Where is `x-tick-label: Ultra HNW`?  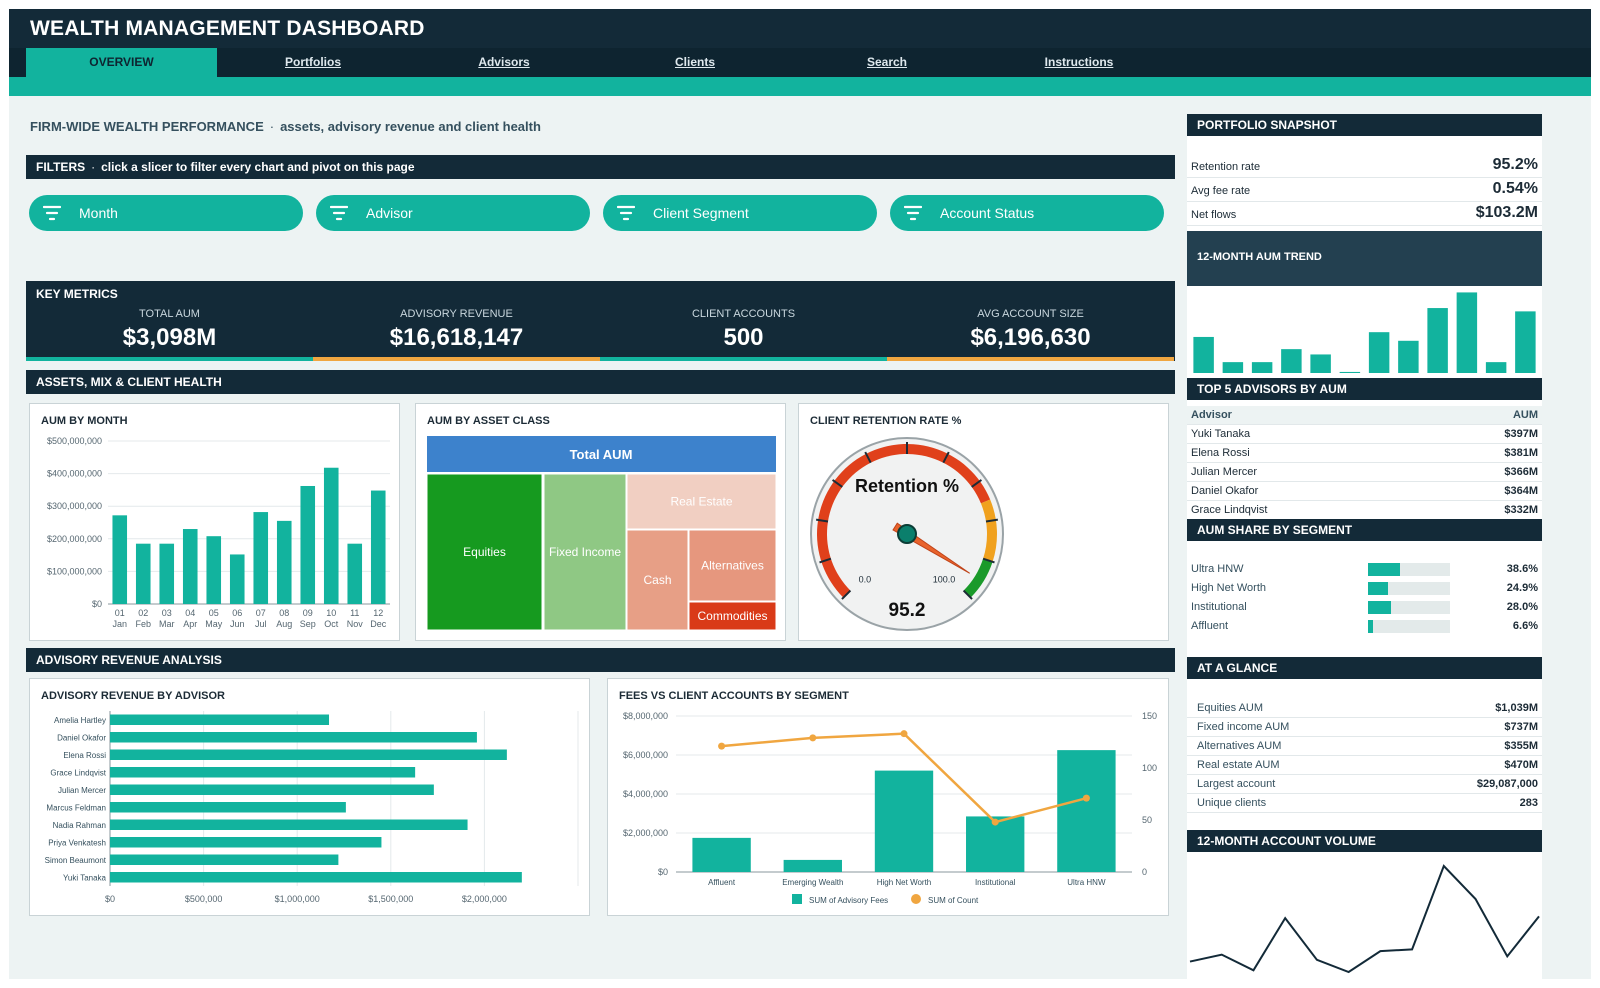
x-tick-label: Ultra HNW is located at coordinates (1086, 882).